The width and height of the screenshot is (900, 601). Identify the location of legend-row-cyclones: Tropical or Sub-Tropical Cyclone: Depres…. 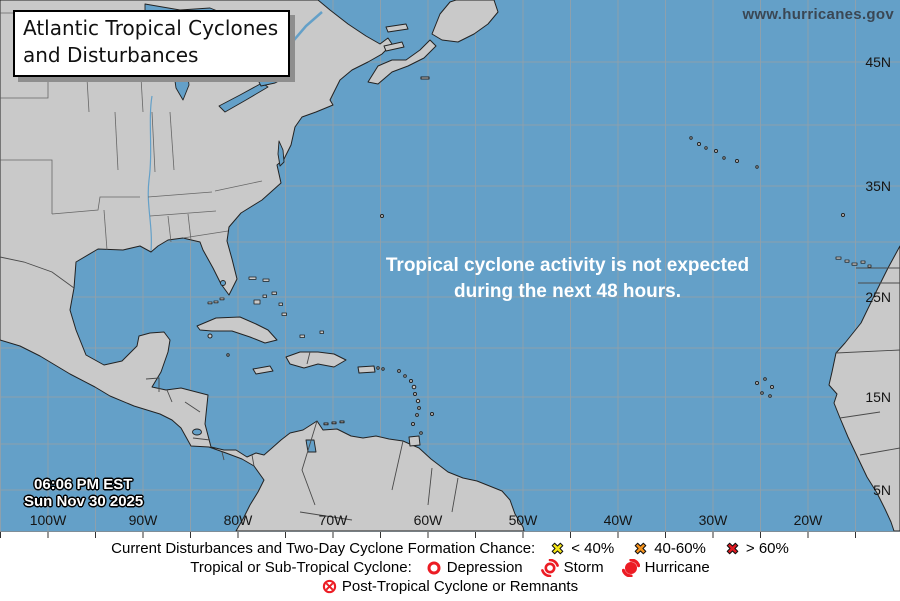
(450, 567).